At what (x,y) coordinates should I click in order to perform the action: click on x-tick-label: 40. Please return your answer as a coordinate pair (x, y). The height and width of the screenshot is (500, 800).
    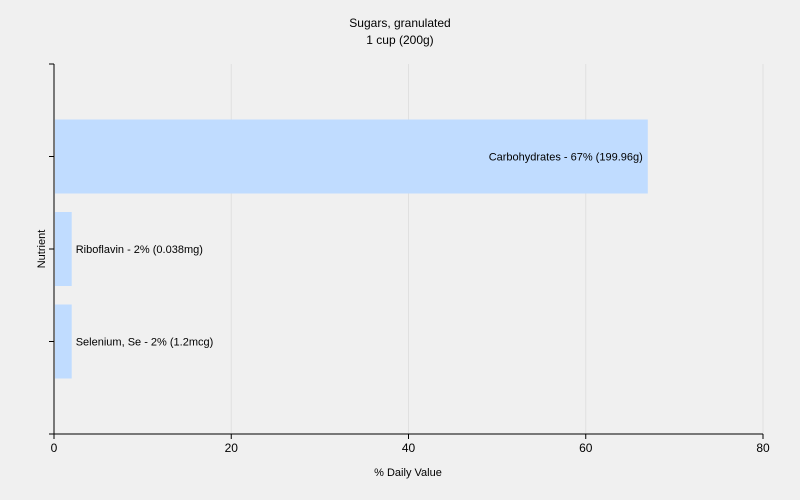
    Looking at the image, I should click on (409, 448).